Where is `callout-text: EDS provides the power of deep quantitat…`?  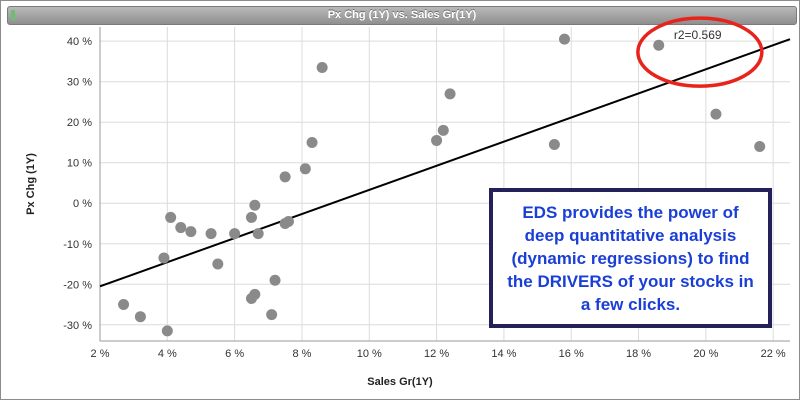 callout-text: EDS provides the power of deep quantitat… is located at coordinates (630, 258).